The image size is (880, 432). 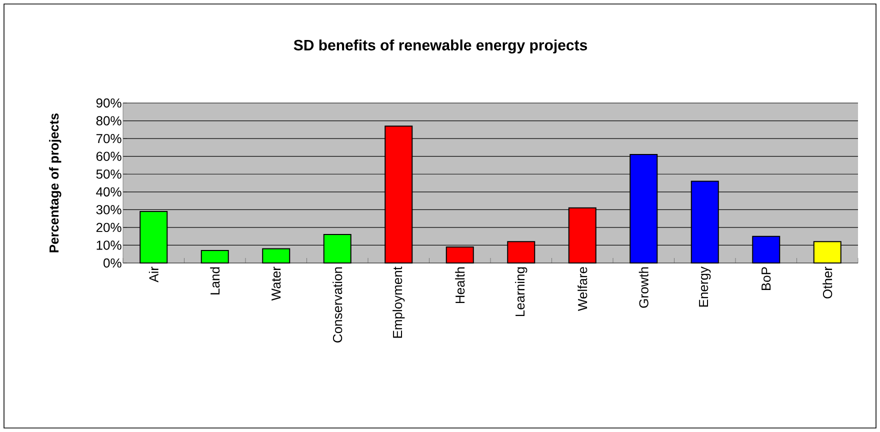 I want to click on y-tick-label: 10%, so click(x=109, y=245).